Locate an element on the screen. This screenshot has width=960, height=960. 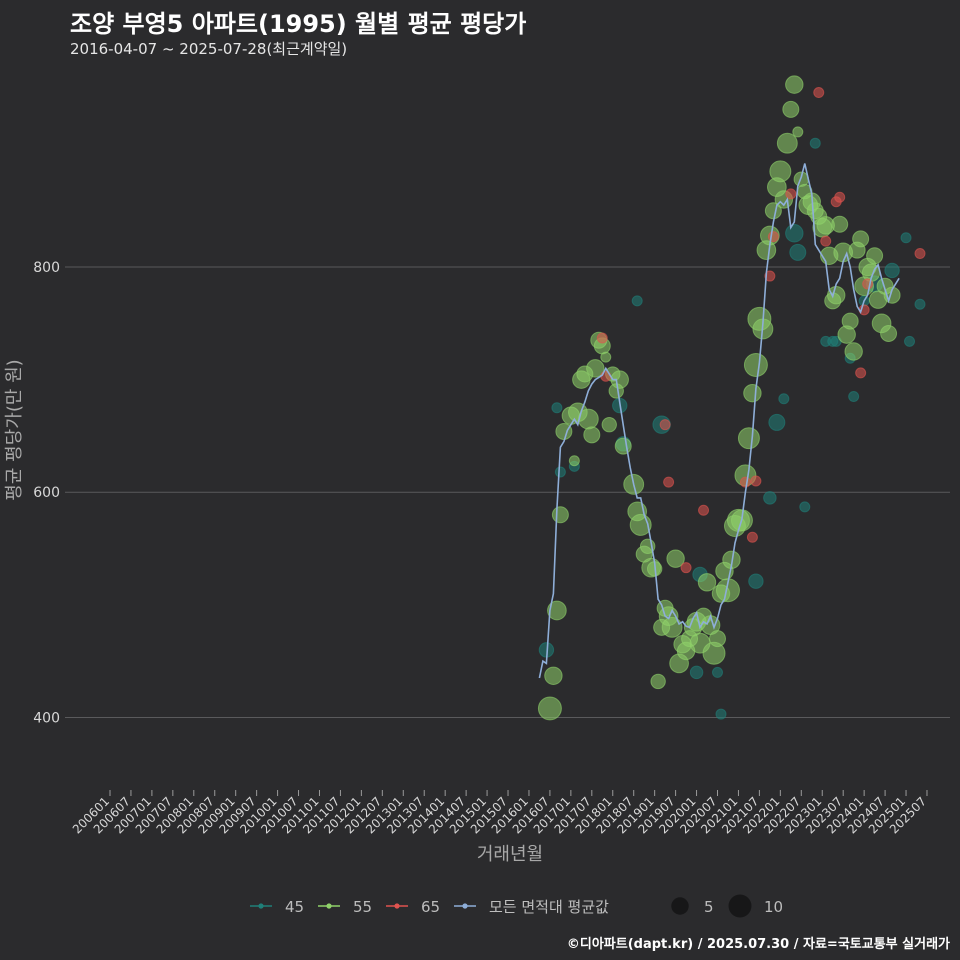
legend-label: 55 is located at coordinates (362, 907).